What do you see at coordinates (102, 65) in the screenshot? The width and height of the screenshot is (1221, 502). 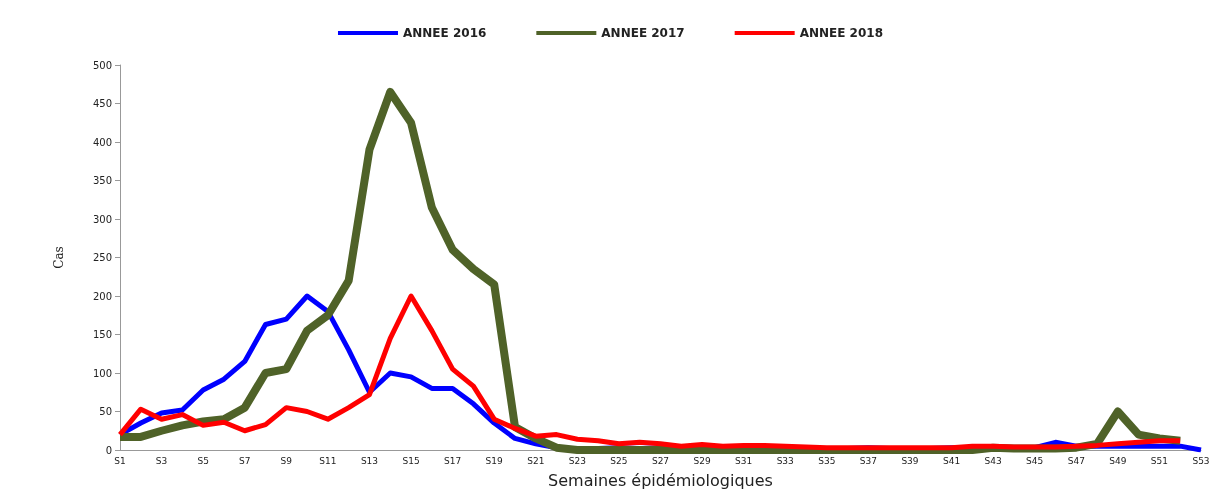 I see `y-tick-label: 500` at bounding box center [102, 65].